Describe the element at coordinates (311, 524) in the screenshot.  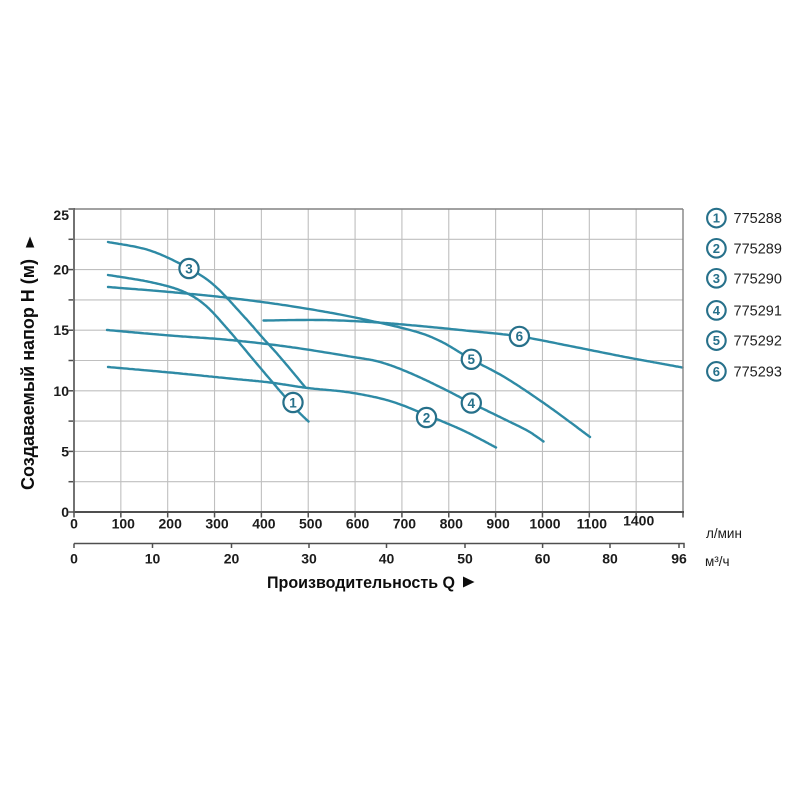
I see `svg-text: 500` at that location.